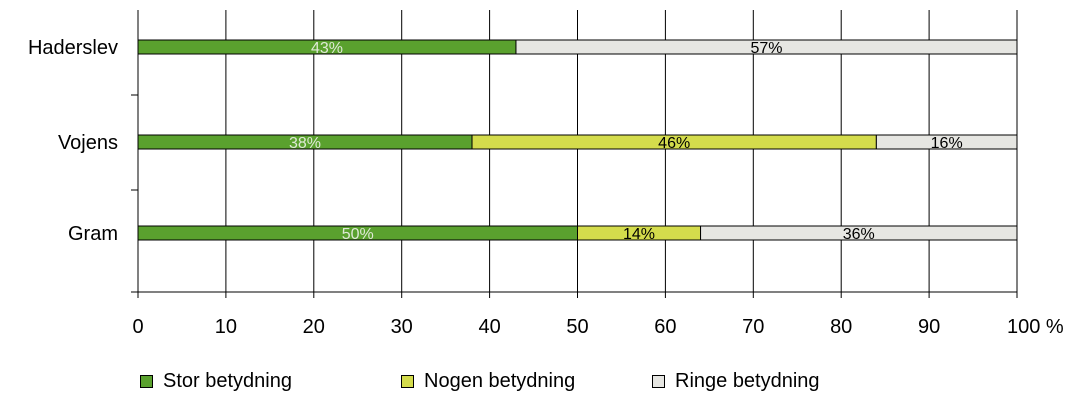  What do you see at coordinates (665, 327) in the screenshot?
I see `x-tick-label: 60` at bounding box center [665, 327].